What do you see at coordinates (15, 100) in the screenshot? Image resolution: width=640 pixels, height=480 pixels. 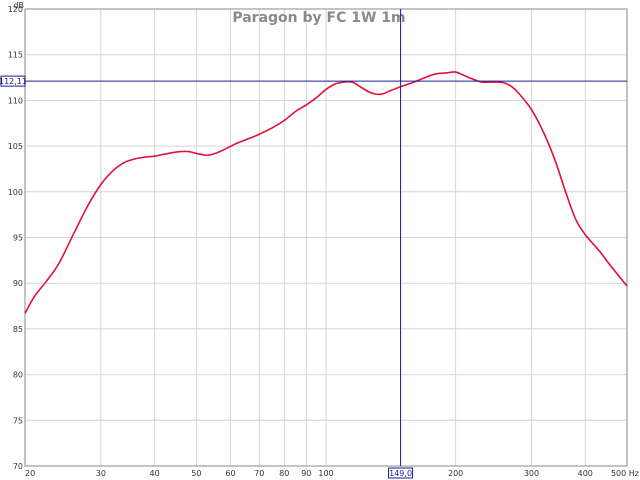 I see `y-tick-label: 110` at bounding box center [15, 100].